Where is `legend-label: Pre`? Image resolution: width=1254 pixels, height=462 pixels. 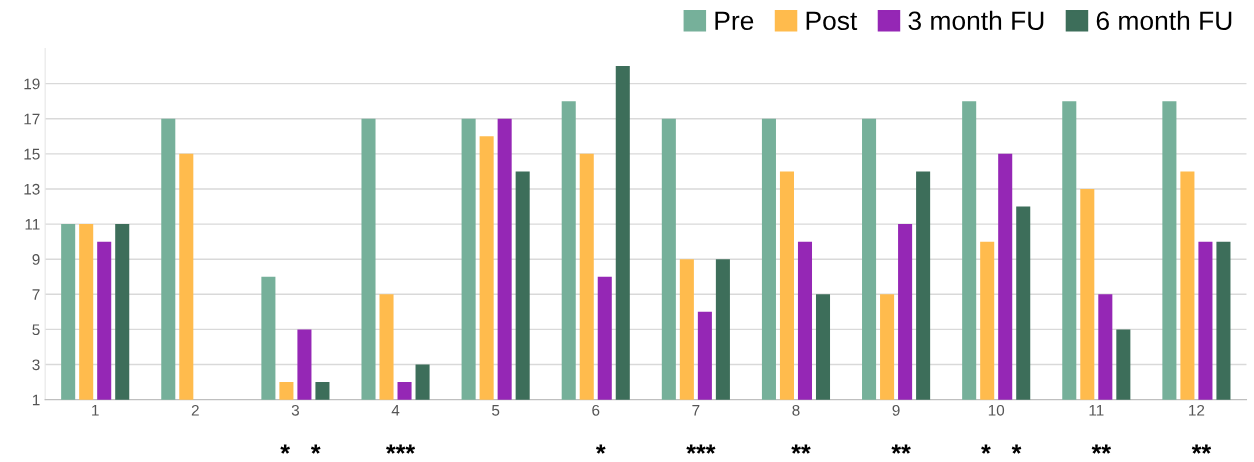 legend-label: Pre is located at coordinates (734, 21).